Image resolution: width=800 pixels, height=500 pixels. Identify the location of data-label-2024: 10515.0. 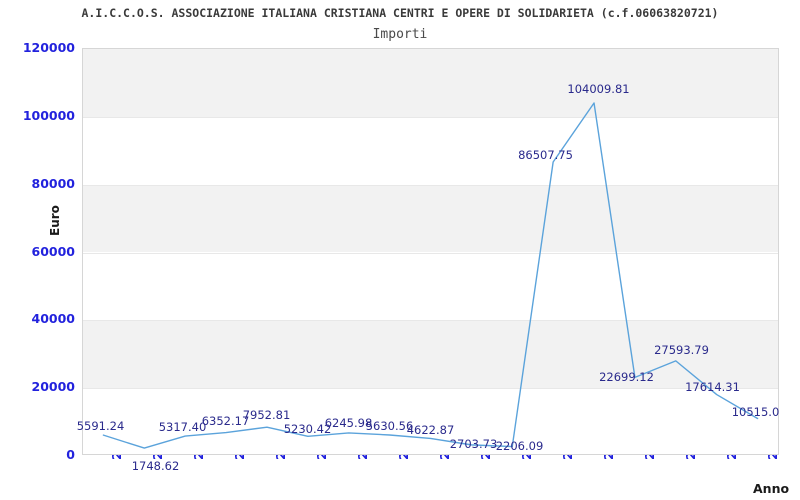
(755, 412).